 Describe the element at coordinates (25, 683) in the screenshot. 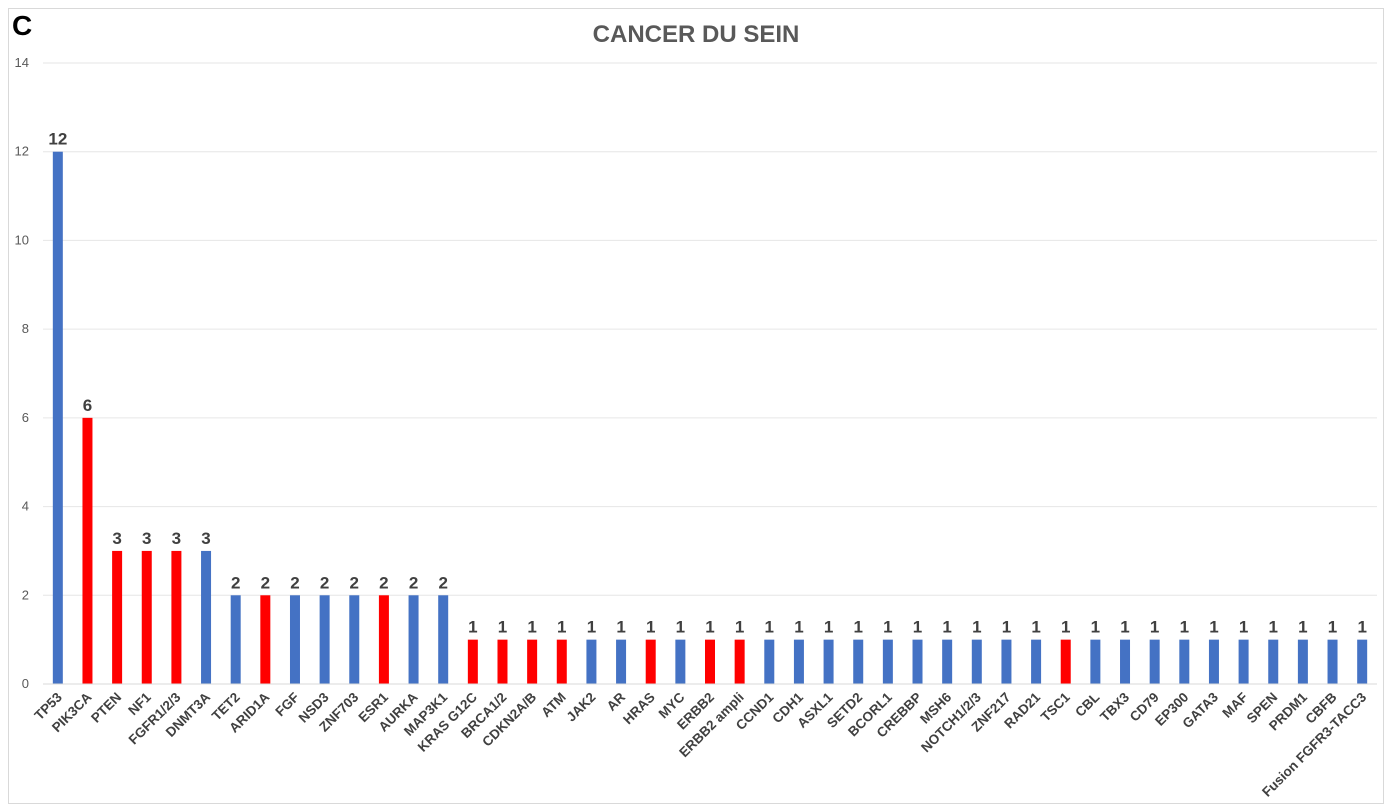

I see `y-tick-label: 0` at that location.